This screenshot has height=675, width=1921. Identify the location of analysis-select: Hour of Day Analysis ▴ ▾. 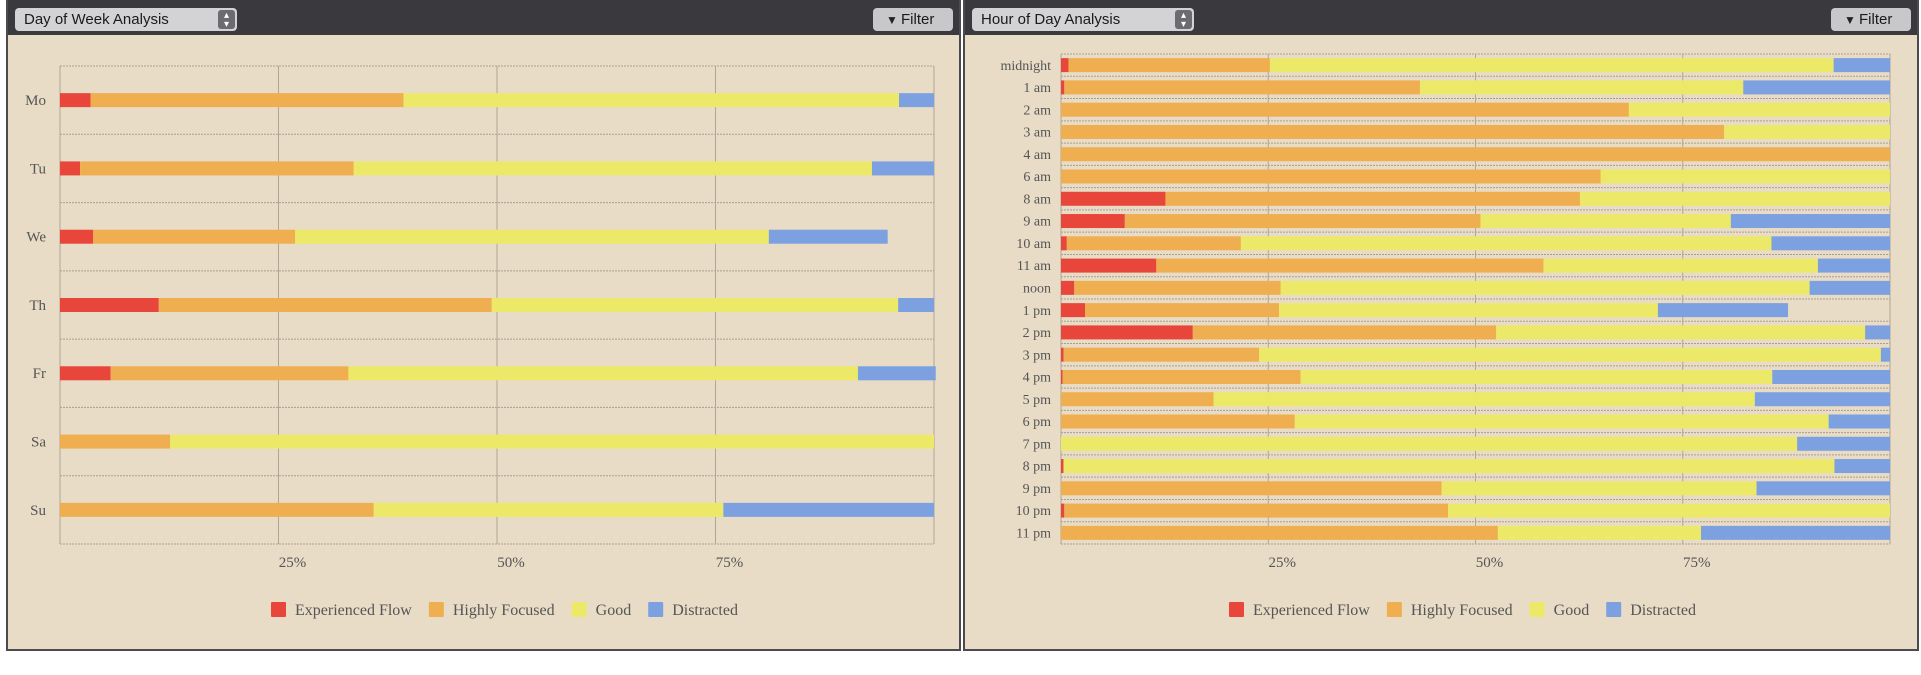
(1083, 19).